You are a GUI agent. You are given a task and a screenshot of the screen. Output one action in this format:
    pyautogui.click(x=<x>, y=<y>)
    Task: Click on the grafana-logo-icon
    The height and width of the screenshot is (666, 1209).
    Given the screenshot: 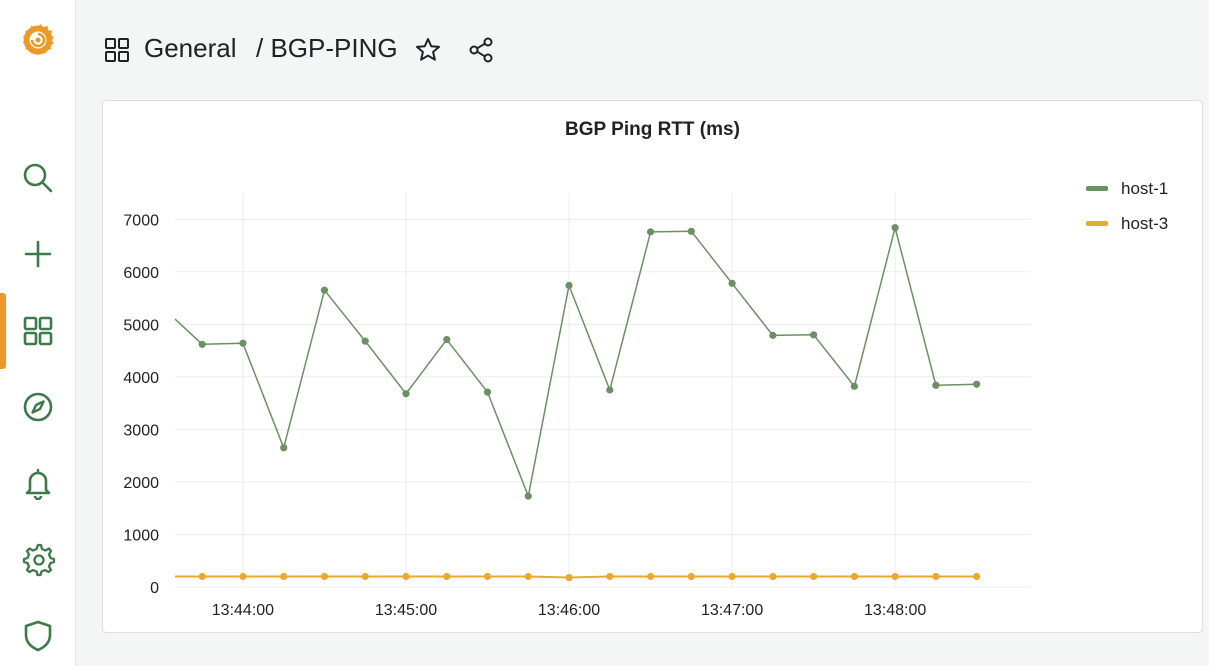 What is the action you would take?
    pyautogui.click(x=38, y=40)
    